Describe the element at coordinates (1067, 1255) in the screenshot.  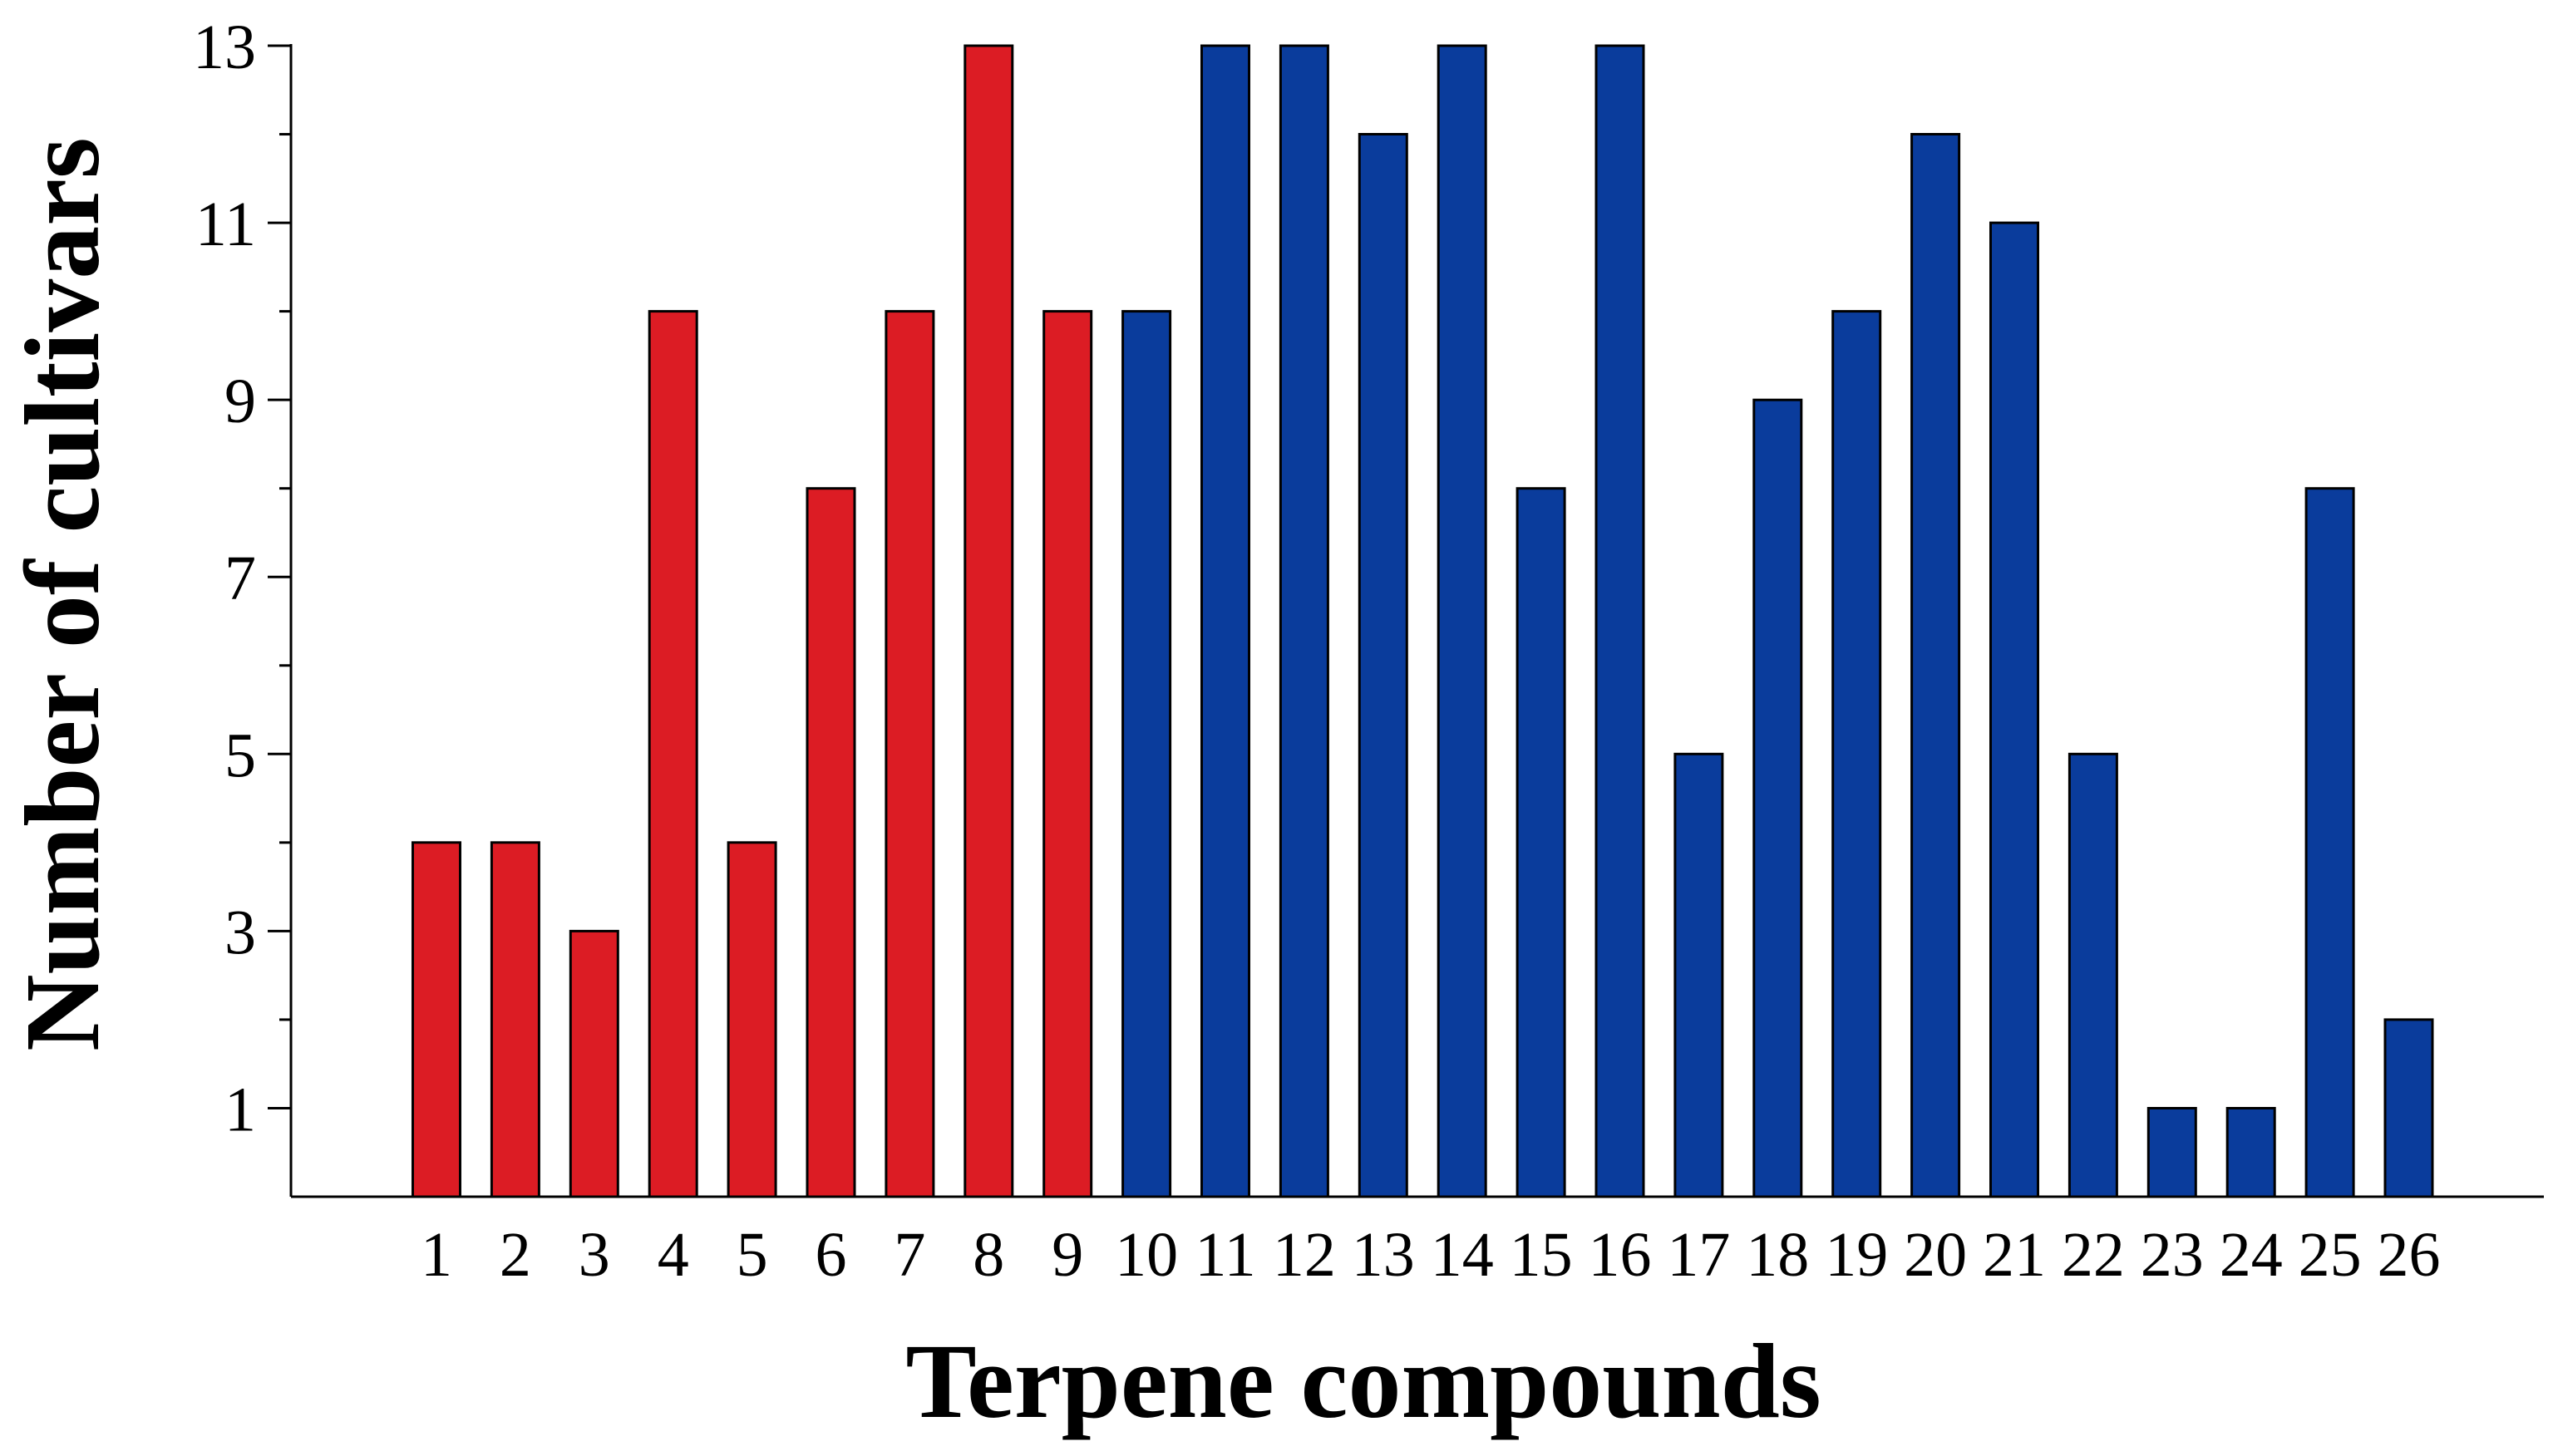
I see `x-tick-label: 9` at that location.